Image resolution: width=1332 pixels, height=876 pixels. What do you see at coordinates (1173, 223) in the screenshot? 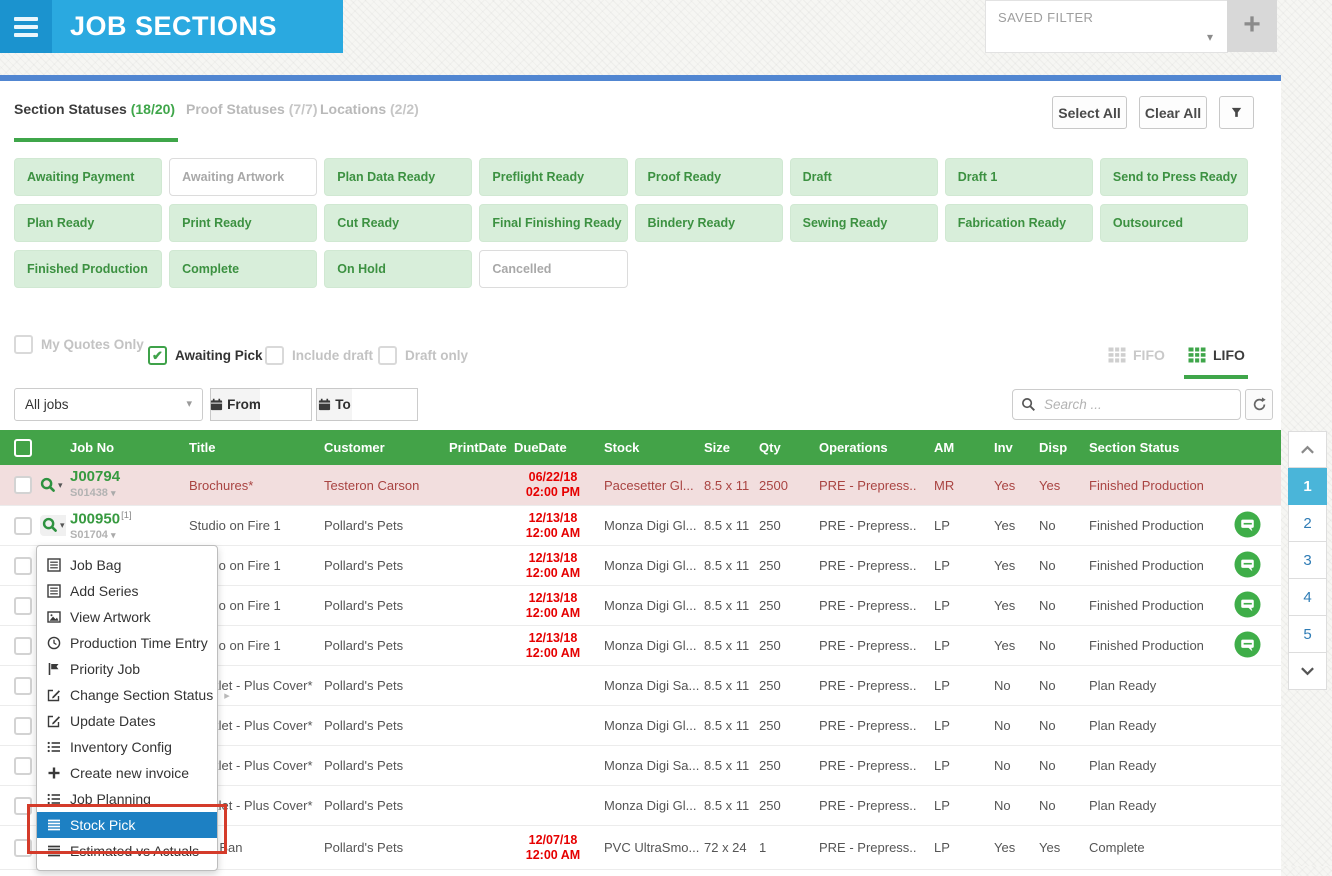
I see `status-chip-outsourced: Outsourced` at bounding box center [1173, 223].